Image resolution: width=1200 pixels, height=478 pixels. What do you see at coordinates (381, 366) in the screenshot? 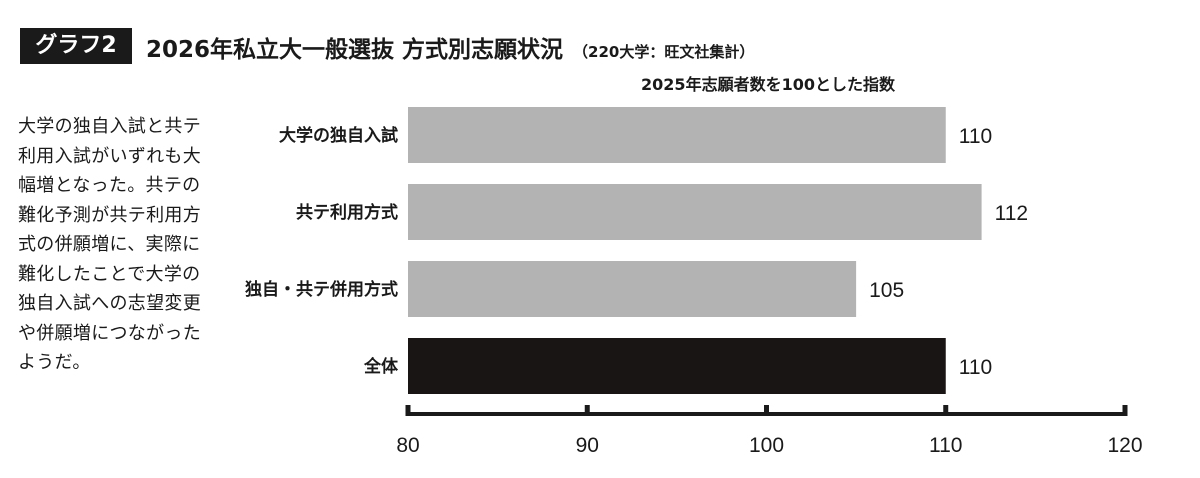
I see `category-label: 全体` at bounding box center [381, 366].